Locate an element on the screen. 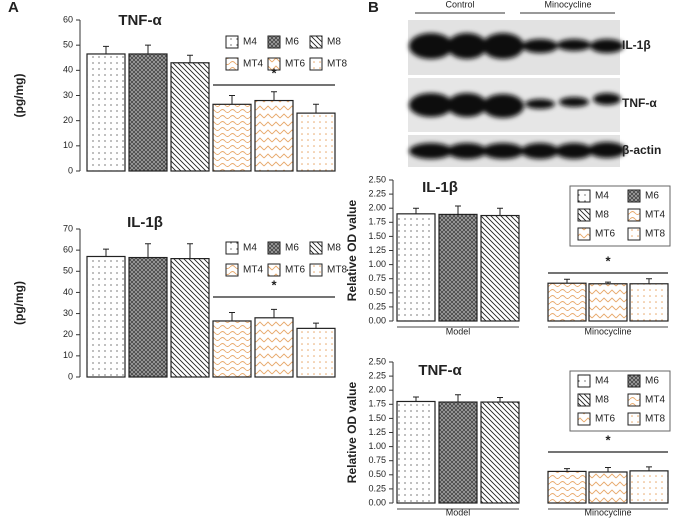  y-tick-label: 10 is located at coordinates (68, 145).